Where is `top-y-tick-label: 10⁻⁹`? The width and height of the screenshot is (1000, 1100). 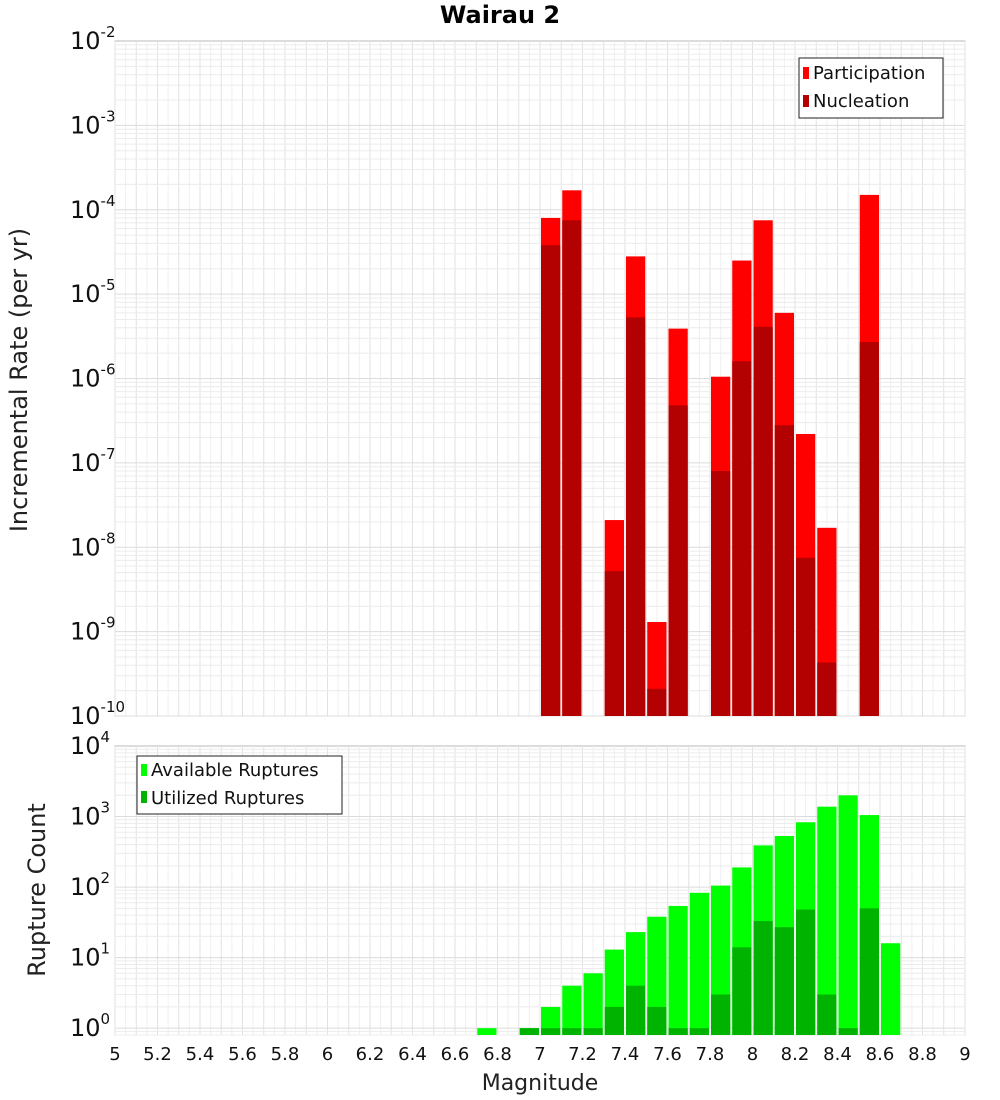 top-y-tick-label: 10⁻⁹ is located at coordinates (93, 630).